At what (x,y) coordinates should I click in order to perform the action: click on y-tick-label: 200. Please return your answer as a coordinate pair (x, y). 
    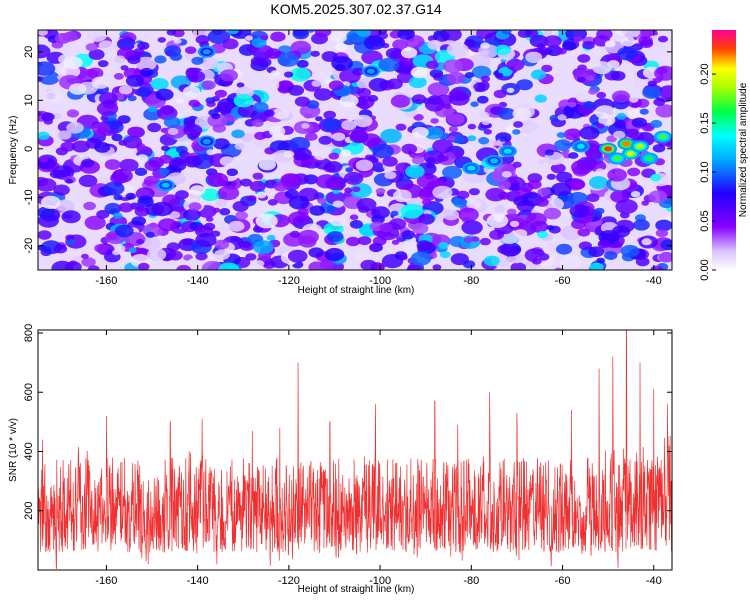
    Looking at the image, I should click on (29, 511).